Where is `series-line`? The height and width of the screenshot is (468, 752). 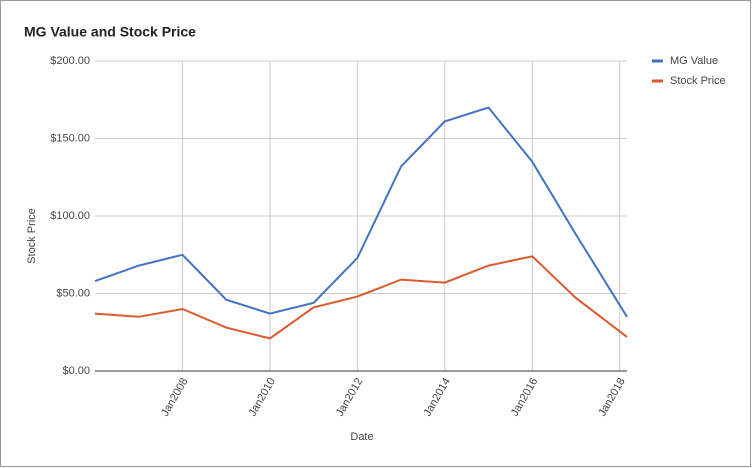 series-line is located at coordinates (361, 297).